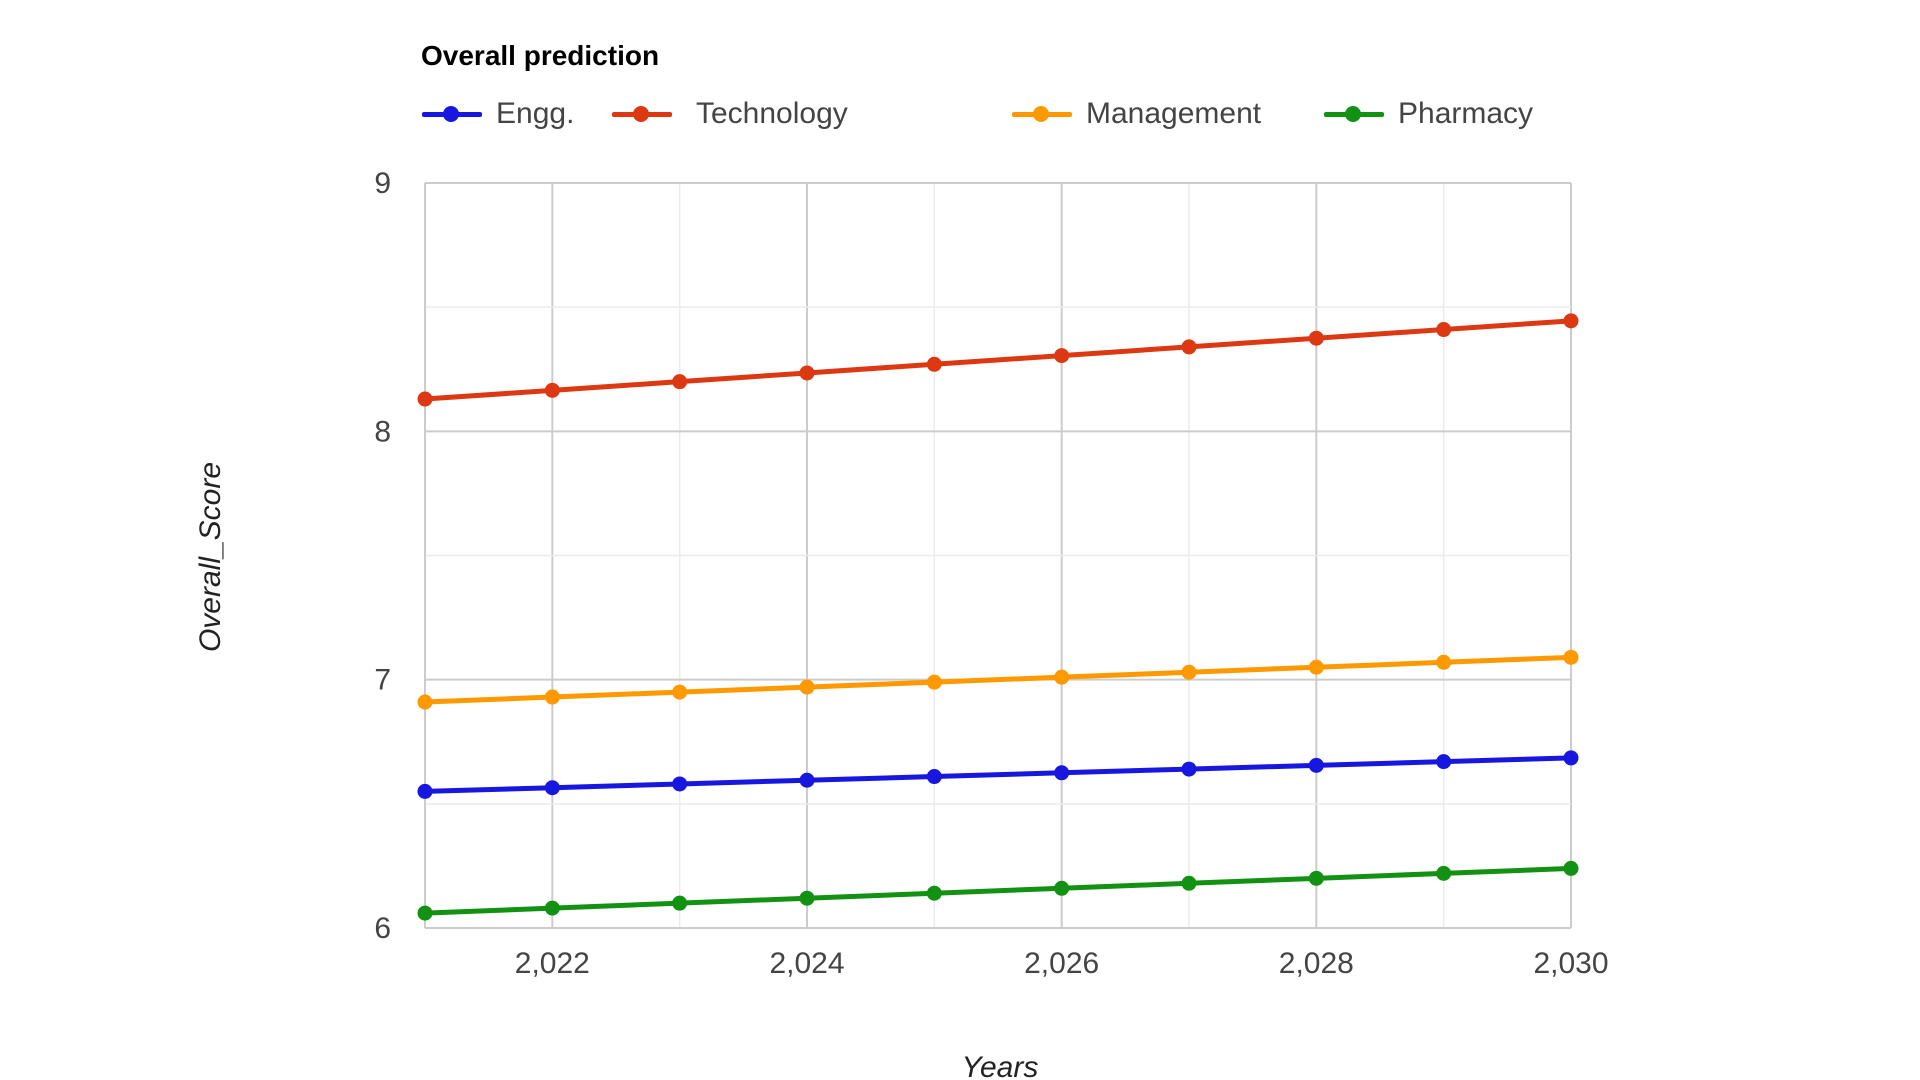 The width and height of the screenshot is (1920, 1080). I want to click on legend-swatch-pharmacy, so click(1354, 114).